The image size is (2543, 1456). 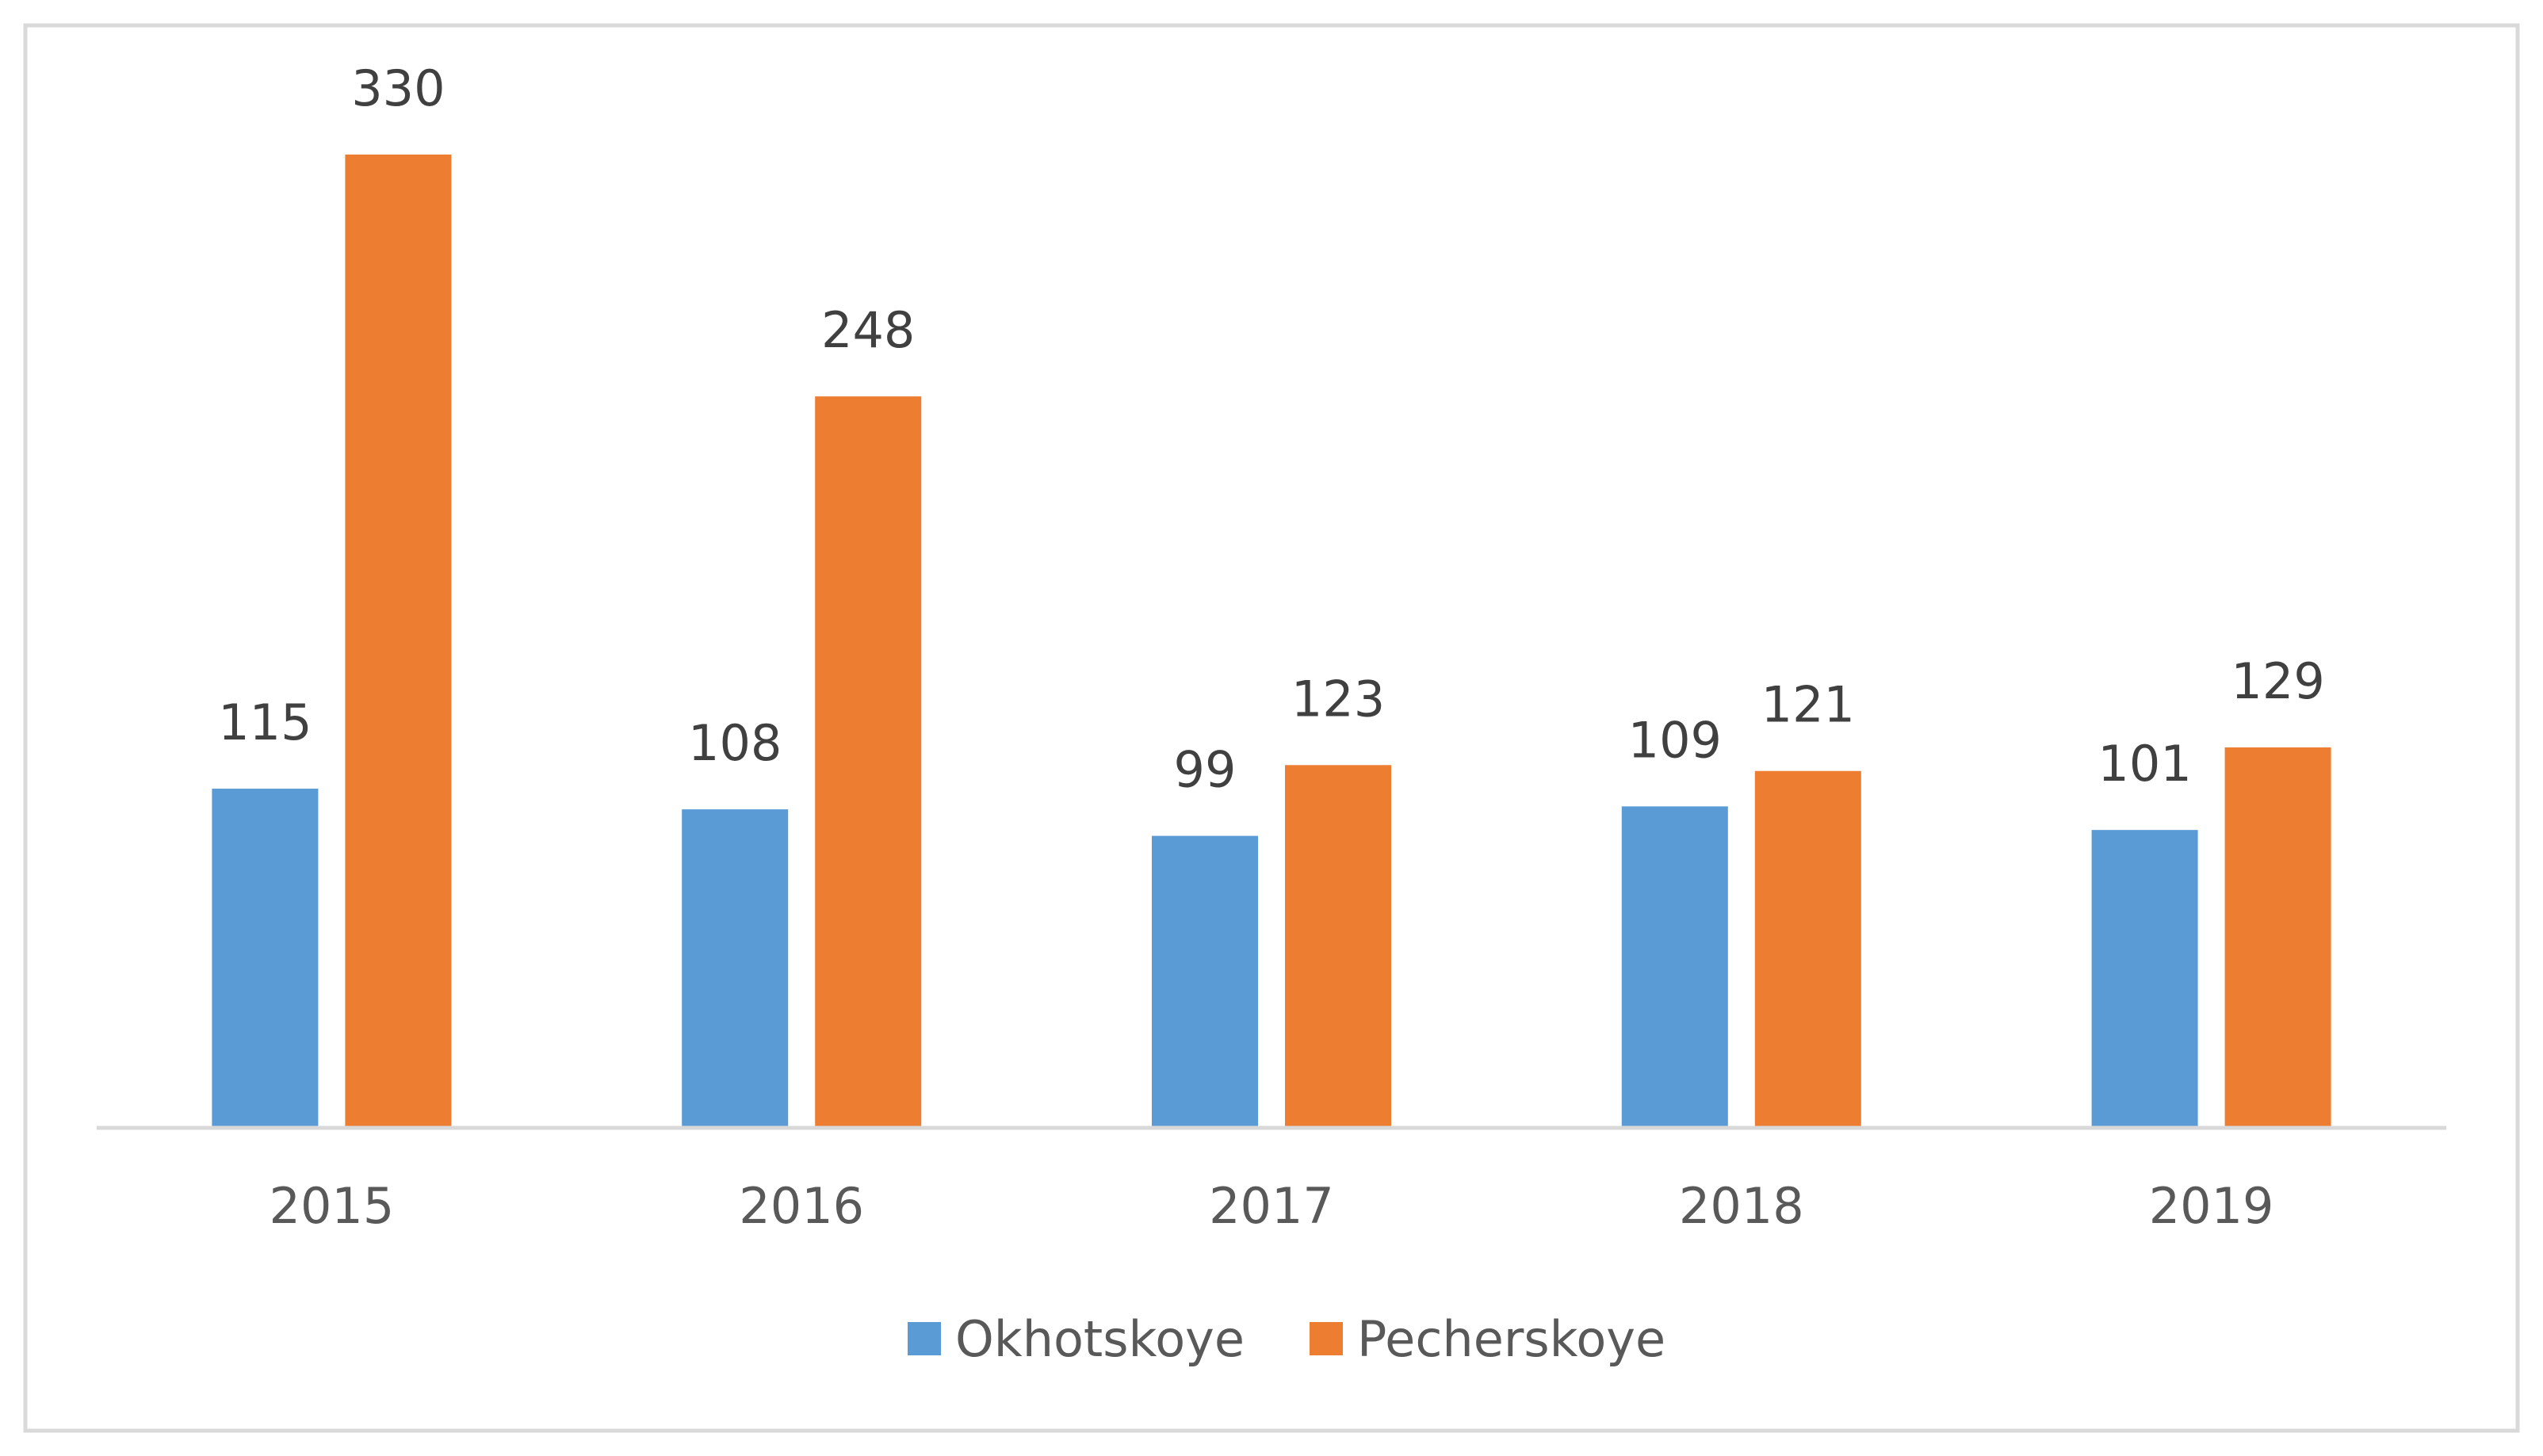 What do you see at coordinates (1675, 740) in the screenshot?
I see `data-label-okhotskoye-2018: 109` at bounding box center [1675, 740].